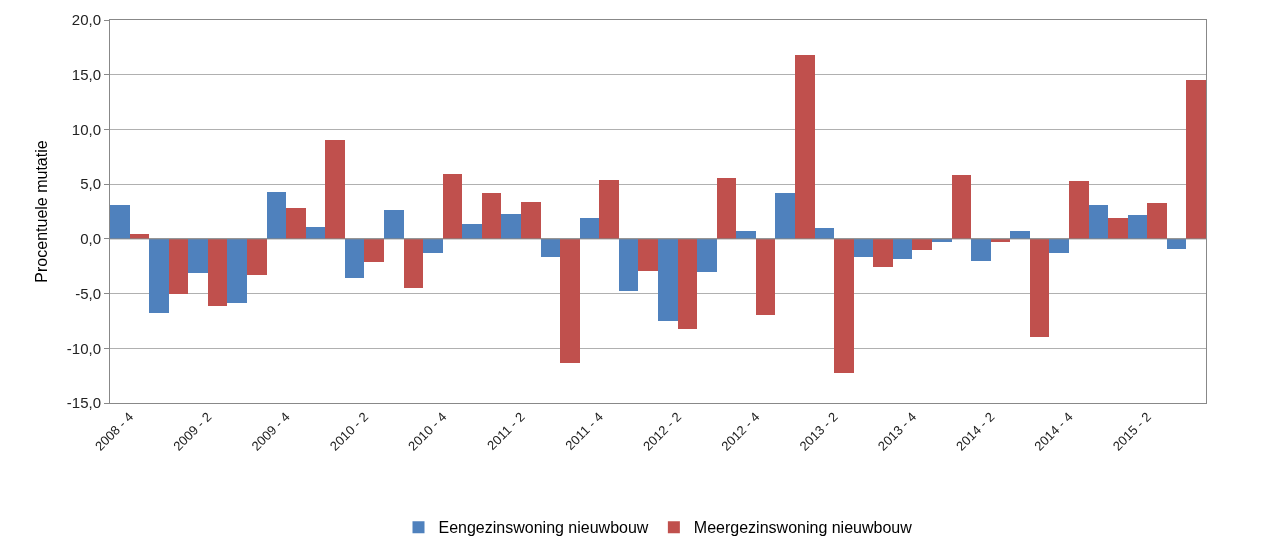 Image resolution: width=1266 pixels, height=556 pixels. What do you see at coordinates (86, 20) in the screenshot?
I see `y-tick-label: 20,0` at bounding box center [86, 20].